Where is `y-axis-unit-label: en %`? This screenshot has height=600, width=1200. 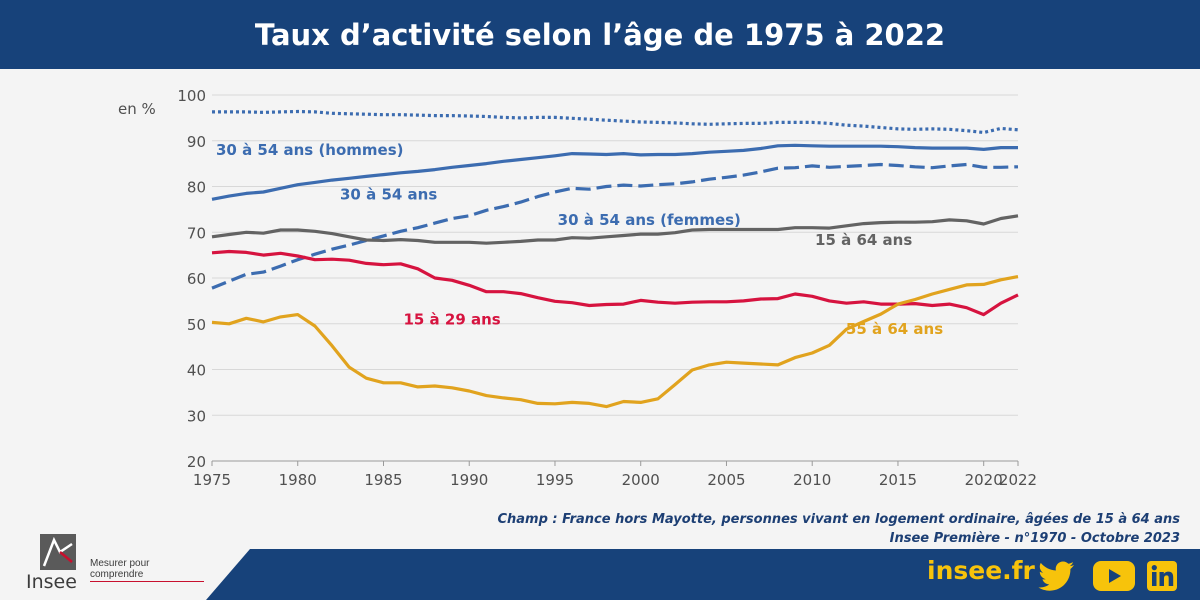 y-axis-unit-label: en % is located at coordinates (137, 109).